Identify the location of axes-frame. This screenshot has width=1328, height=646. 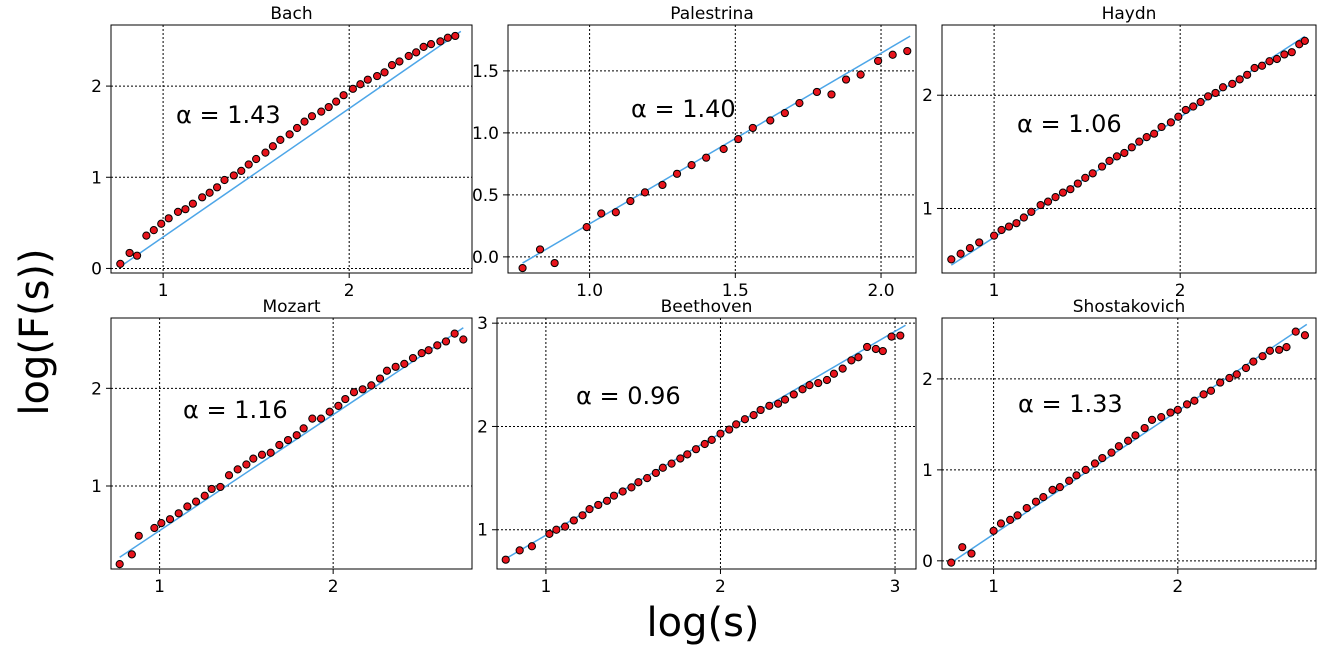
(291, 443).